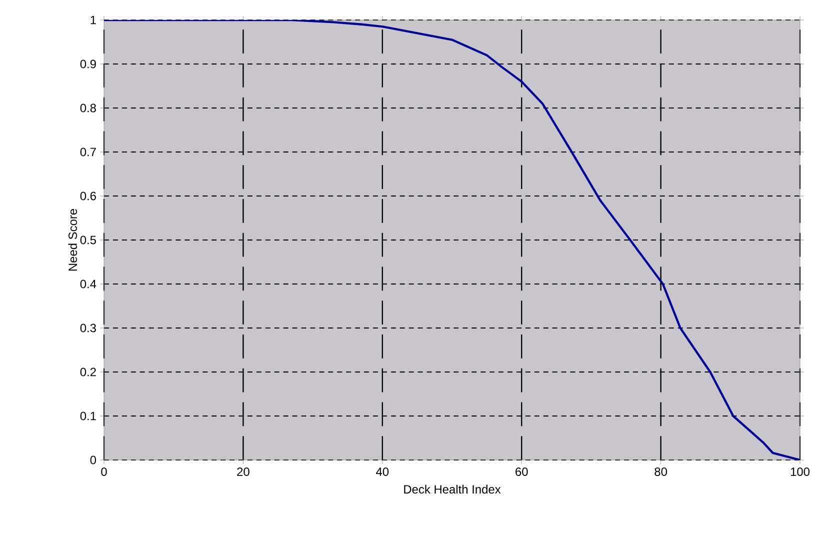  Describe the element at coordinates (452, 489) in the screenshot. I see `x-axis-title: Deck Health Index` at that location.